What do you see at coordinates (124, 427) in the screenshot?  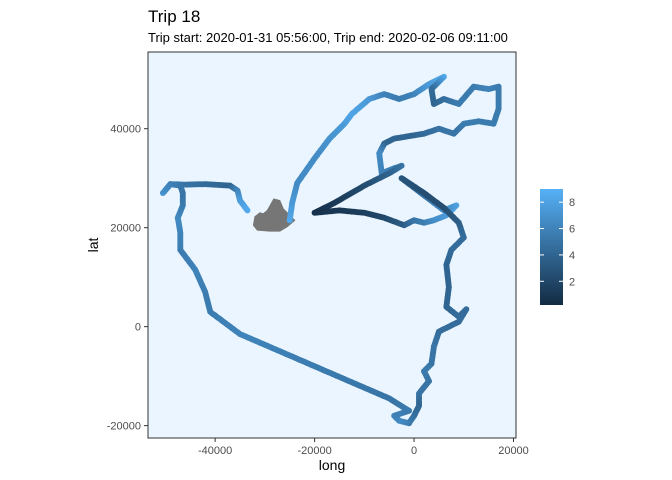 I see `y-tick-label: -20000` at bounding box center [124, 427].